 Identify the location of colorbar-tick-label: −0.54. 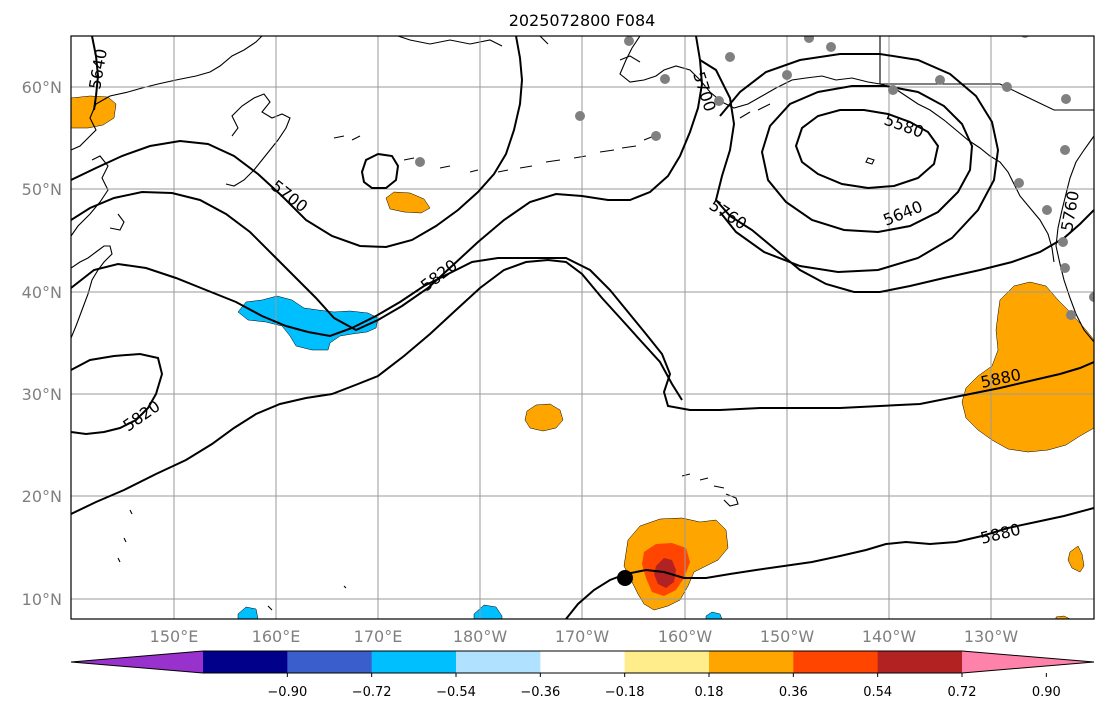
(456, 692).